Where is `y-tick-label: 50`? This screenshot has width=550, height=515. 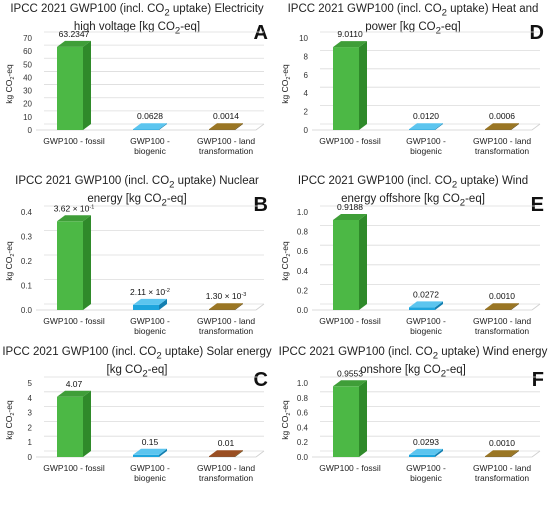 y-tick-label: 50 is located at coordinates (27, 64).